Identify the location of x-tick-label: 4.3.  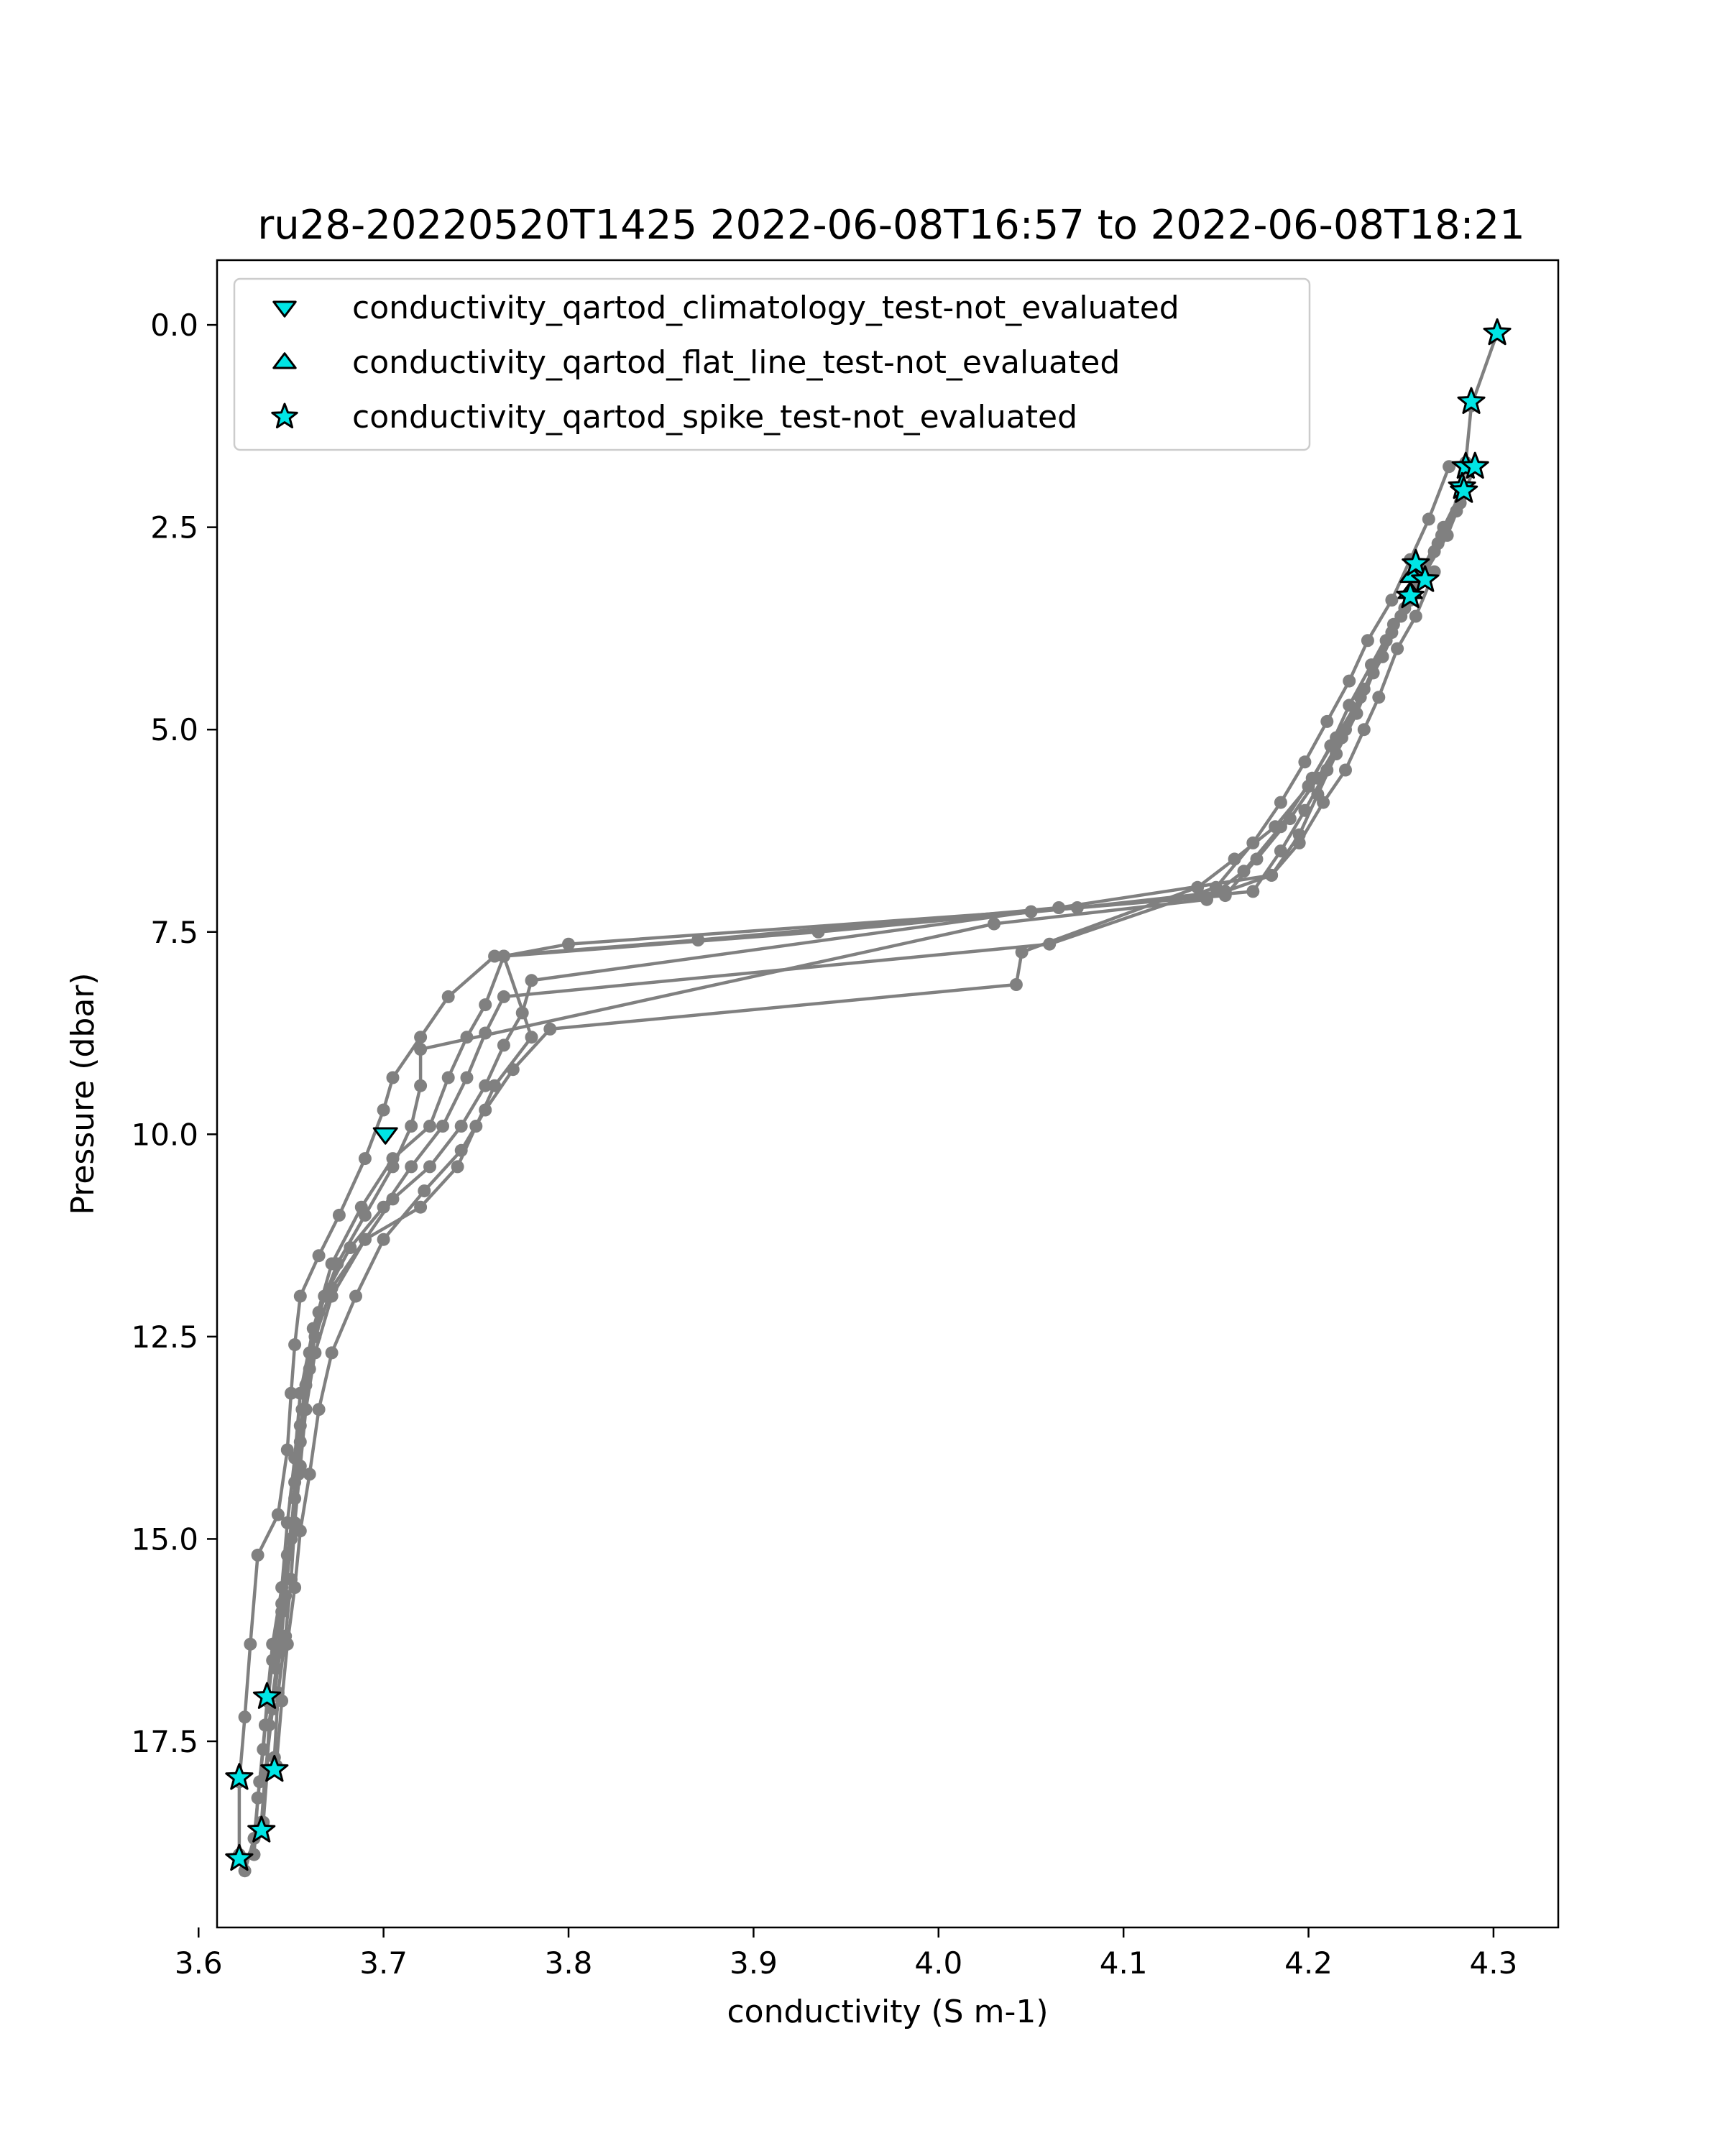
(1494, 1963).